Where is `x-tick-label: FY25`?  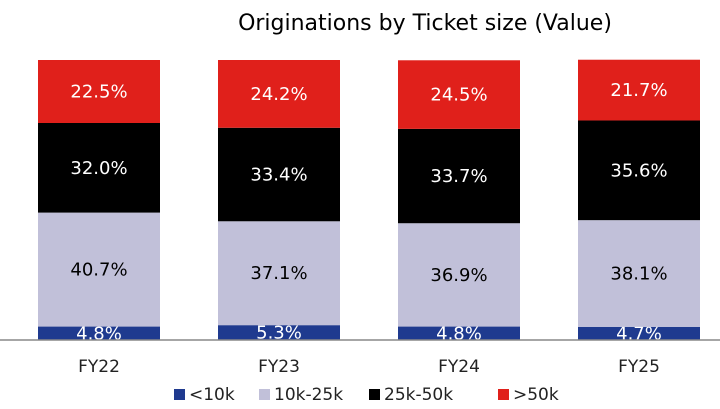 x-tick-label: FY25 is located at coordinates (639, 367).